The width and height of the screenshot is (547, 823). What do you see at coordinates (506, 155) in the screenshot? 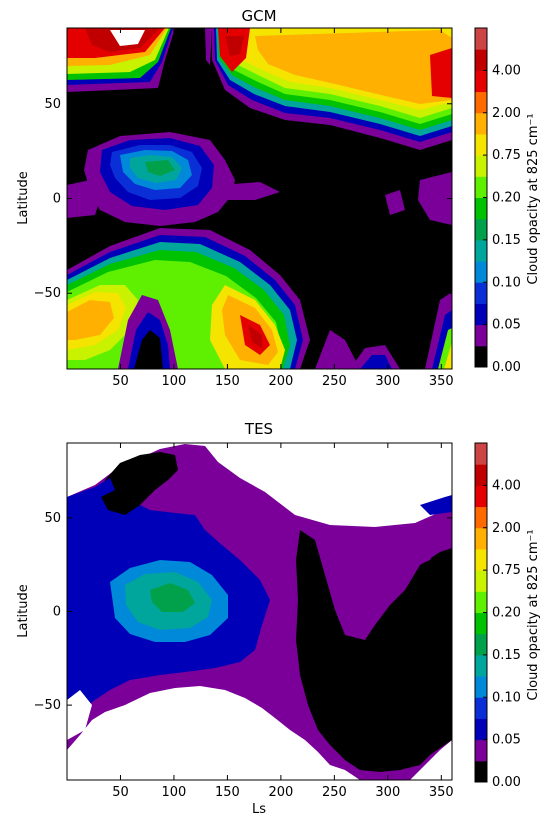
I see `gcm-colorbar-tick-label: 0.75` at bounding box center [506, 155].